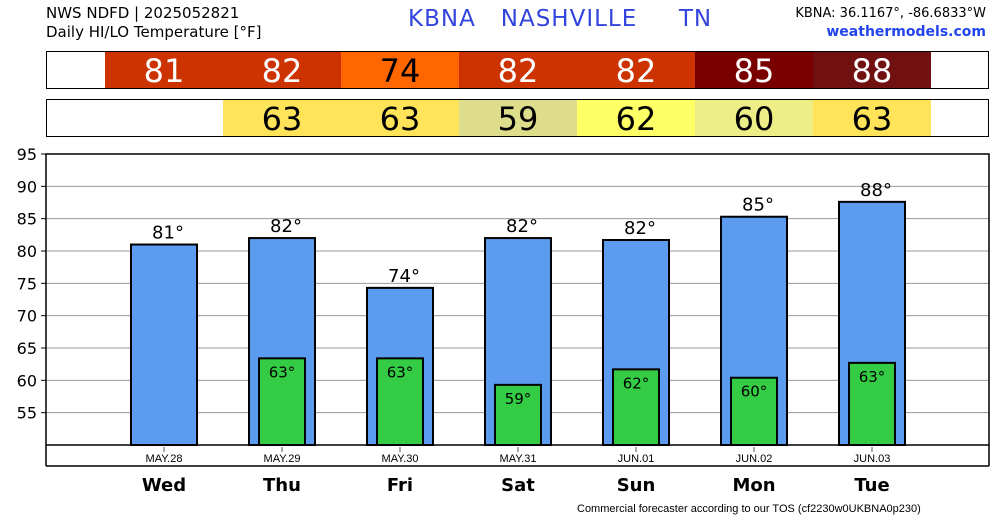  What do you see at coordinates (400, 459) in the screenshot?
I see `date-label: MAY.30` at bounding box center [400, 459].